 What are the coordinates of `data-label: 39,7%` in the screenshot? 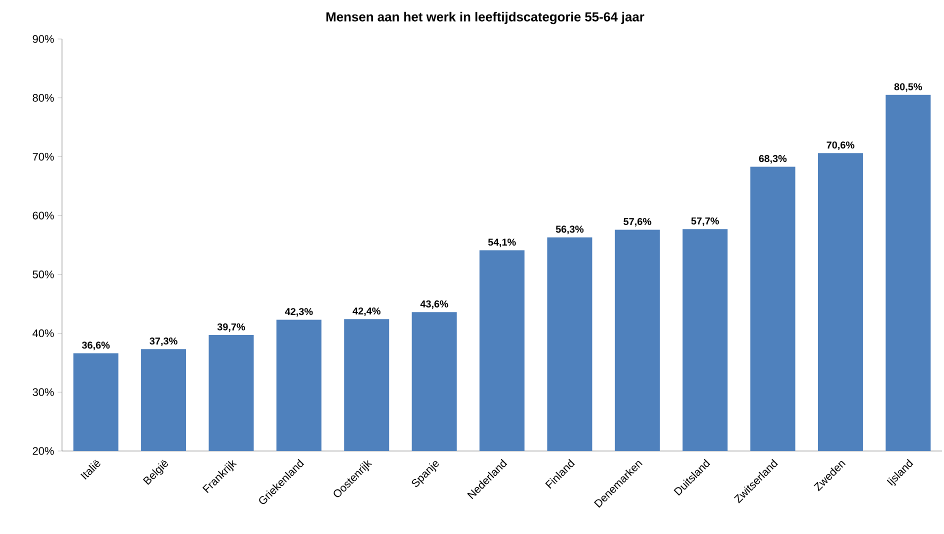 It's located at (231, 327).